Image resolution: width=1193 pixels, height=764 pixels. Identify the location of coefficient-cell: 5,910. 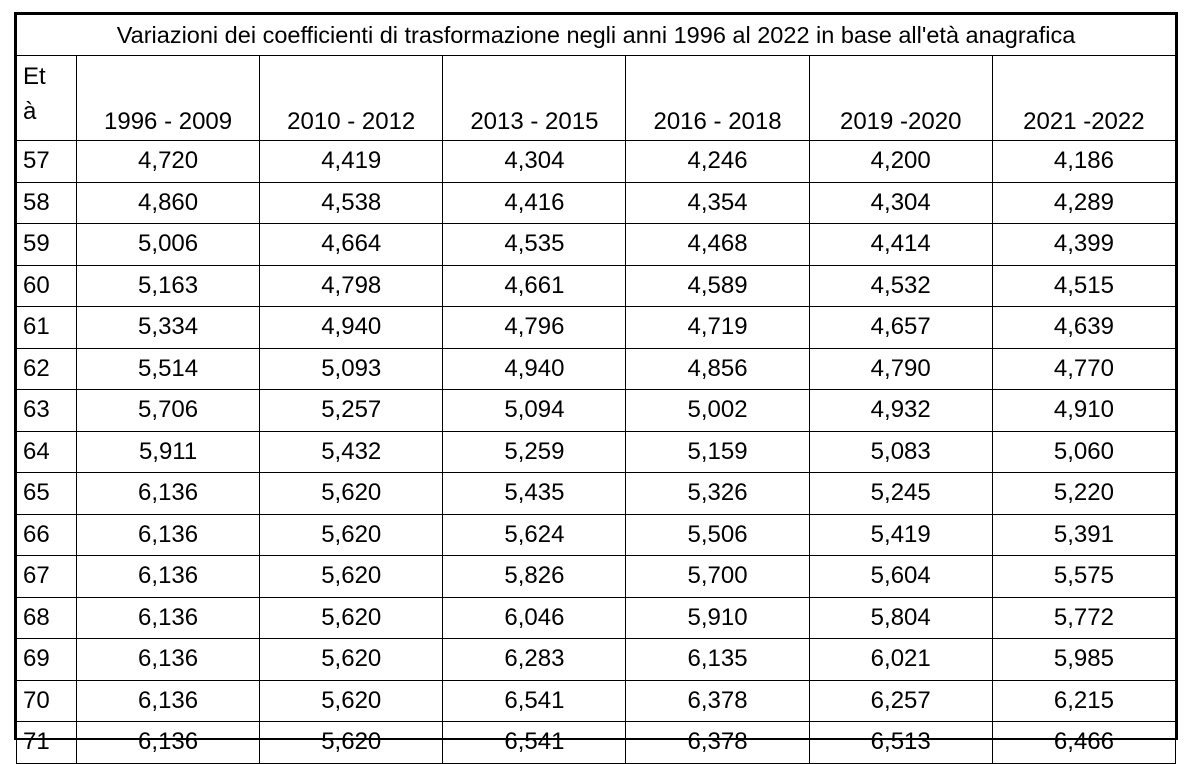
(717, 617).